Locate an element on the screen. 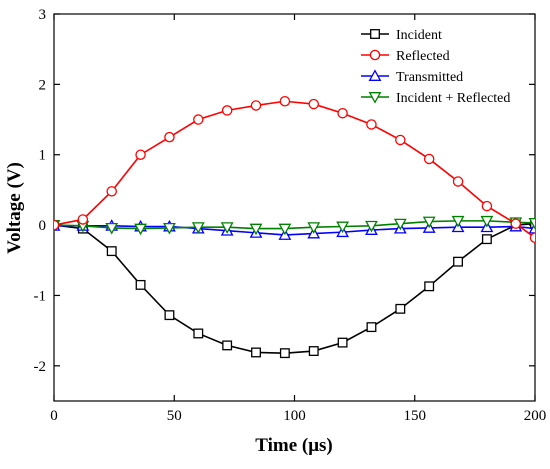 This screenshot has width=550, height=469. x-tick-label: 0 is located at coordinates (54, 416).